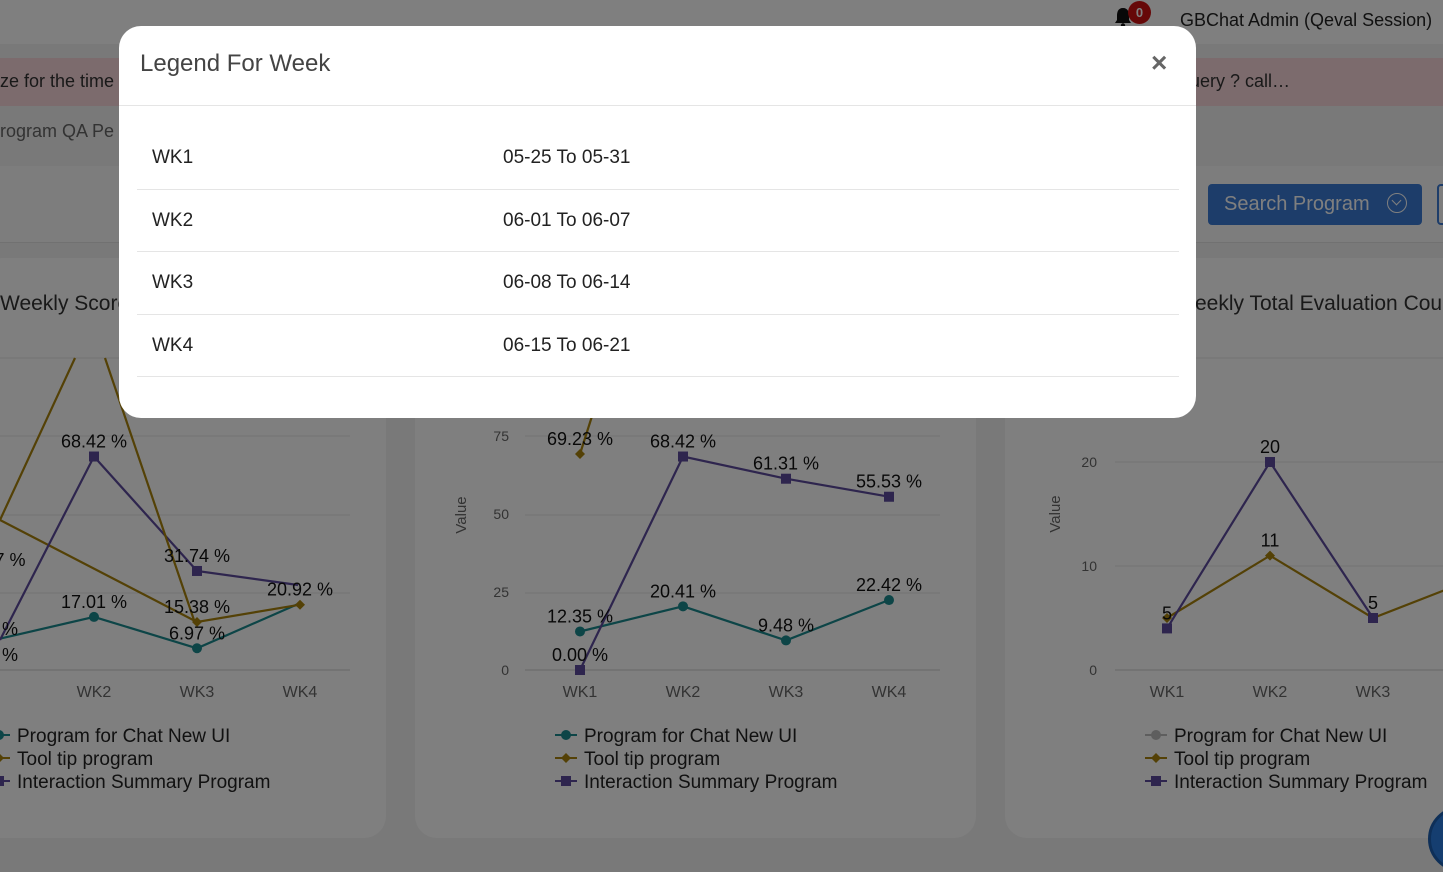 This screenshot has height=872, width=1443. Describe the element at coordinates (657, 66) in the screenshot. I see `modal-header: Legend For Week ×` at that location.